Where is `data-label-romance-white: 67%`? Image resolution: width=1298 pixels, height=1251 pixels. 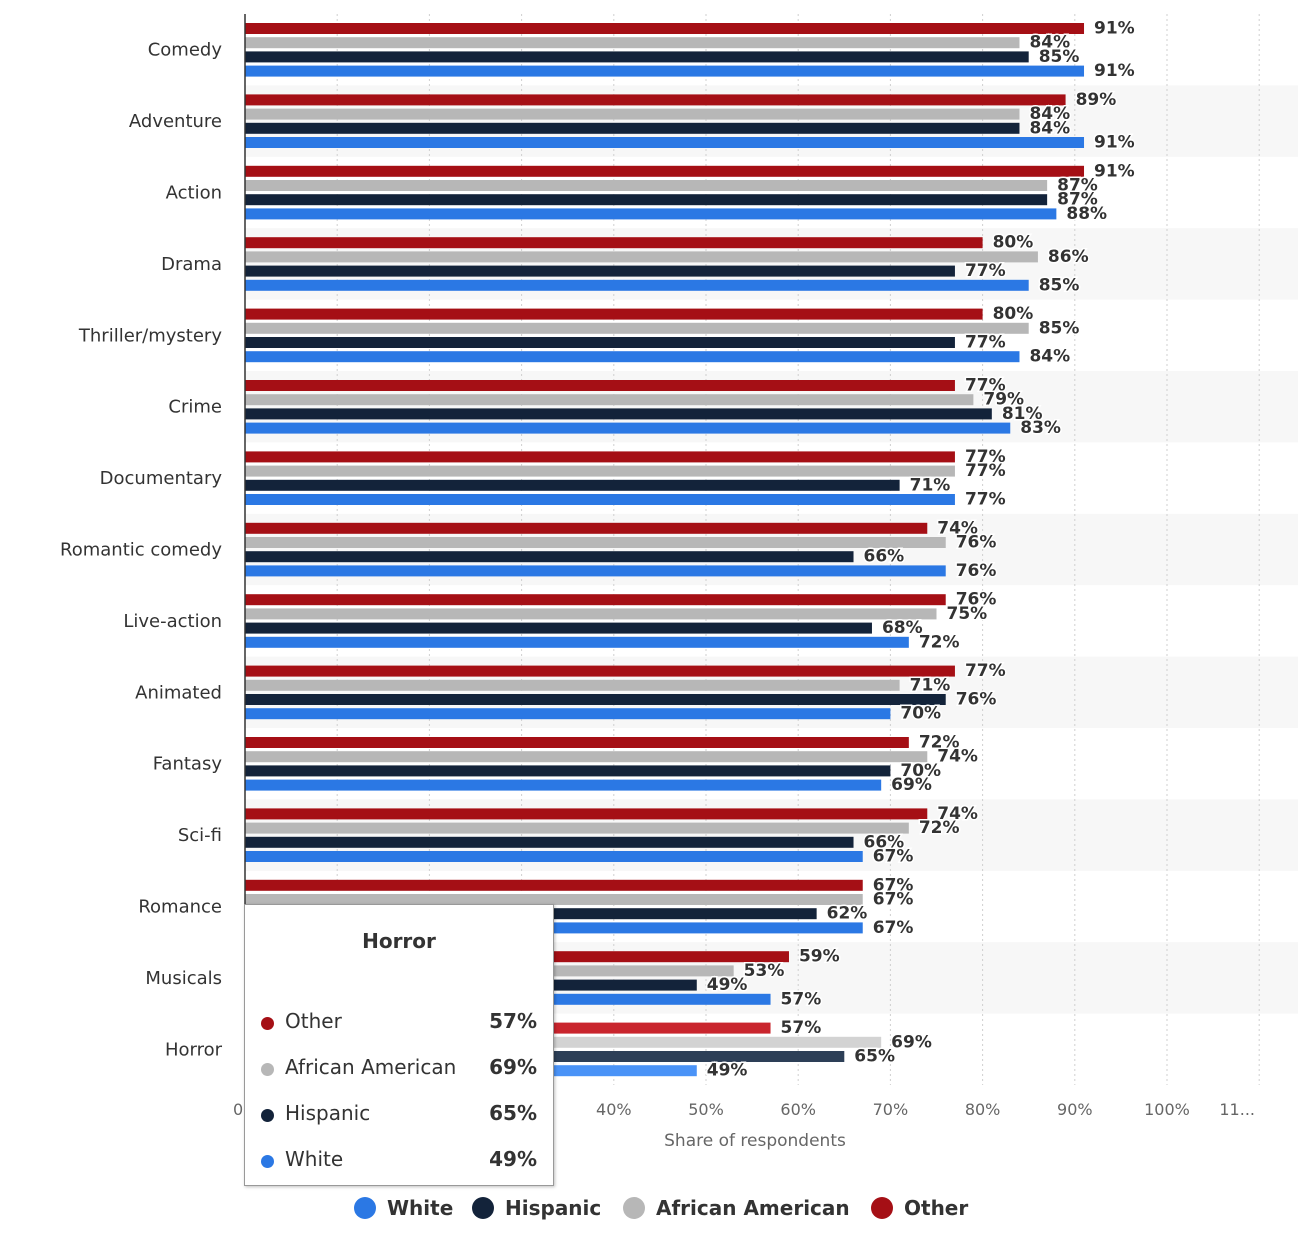
data-label-romance-white: 67% is located at coordinates (893, 928).